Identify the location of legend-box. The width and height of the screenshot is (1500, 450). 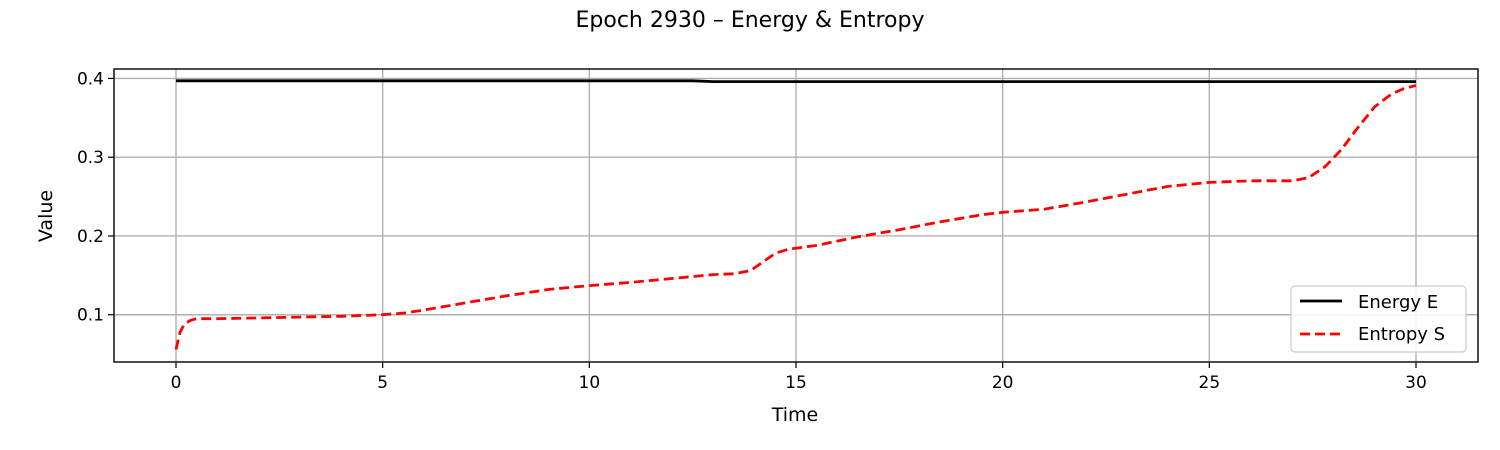
(1378, 319).